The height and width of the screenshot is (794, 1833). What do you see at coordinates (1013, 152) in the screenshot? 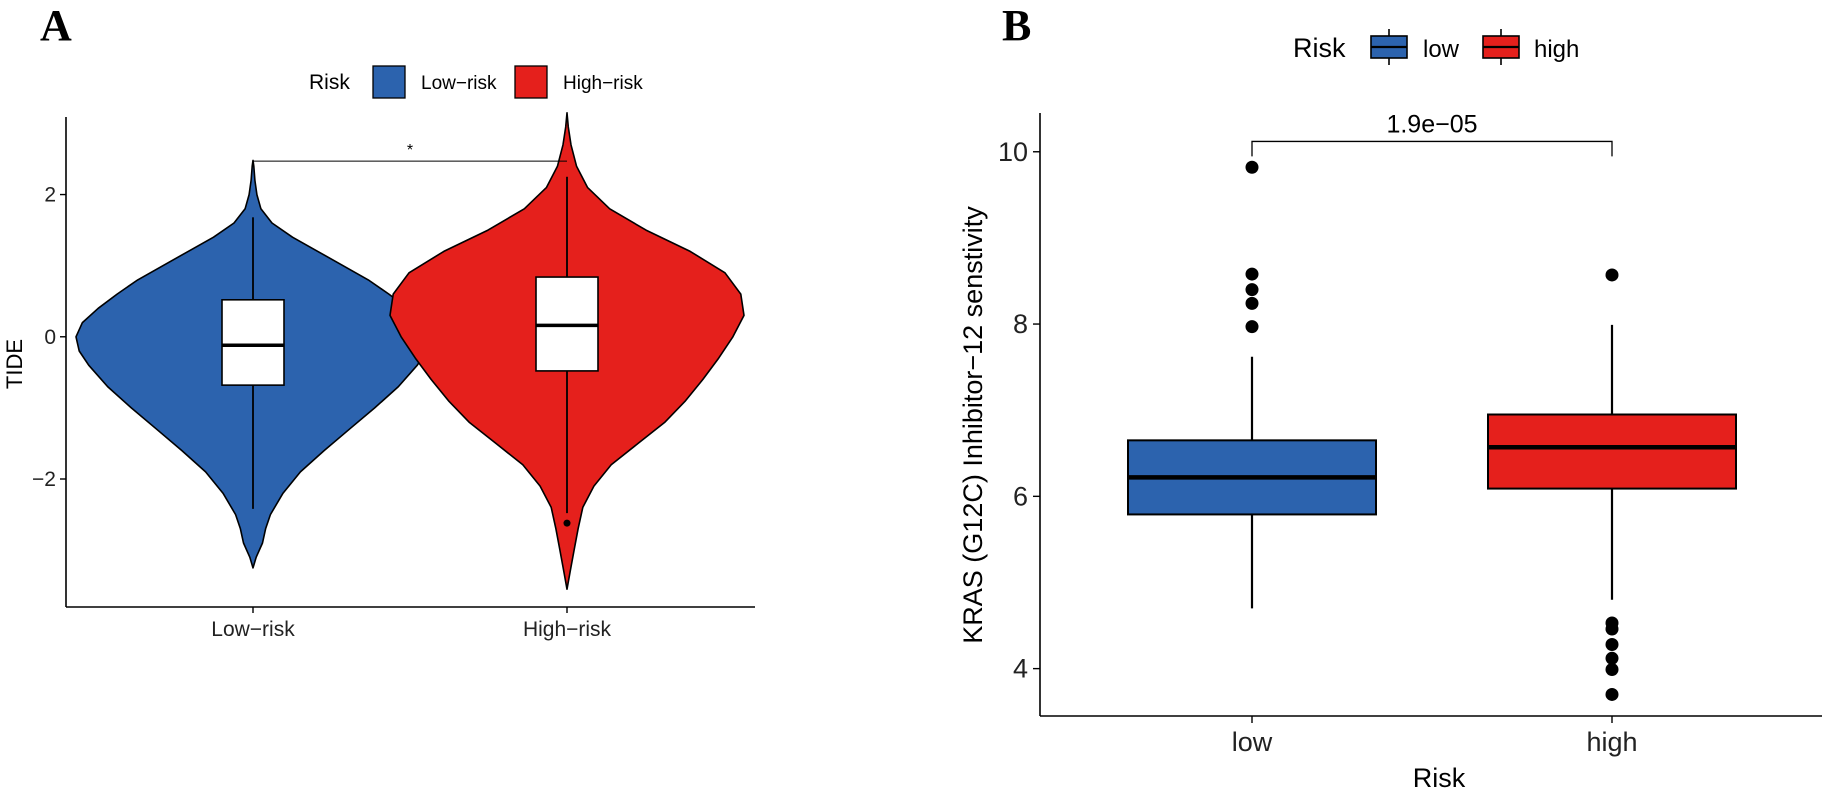
I see `y-tick-label-b-3: 10` at bounding box center [1013, 152].